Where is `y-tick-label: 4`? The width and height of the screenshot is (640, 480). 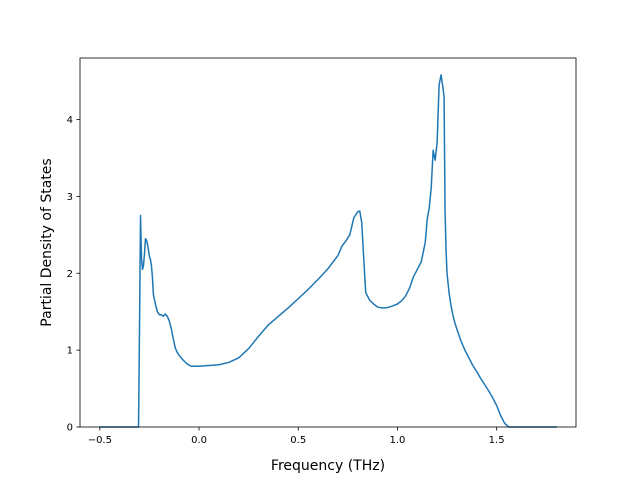
y-tick-label: 4 is located at coordinates (70, 120).